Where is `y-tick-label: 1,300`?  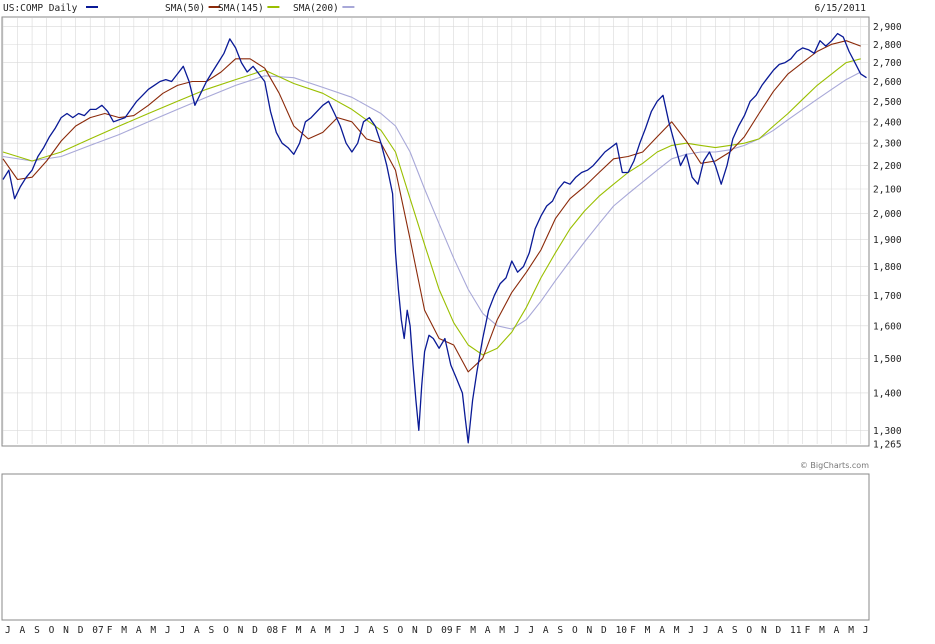 y-tick-label: 1,300 is located at coordinates (887, 431).